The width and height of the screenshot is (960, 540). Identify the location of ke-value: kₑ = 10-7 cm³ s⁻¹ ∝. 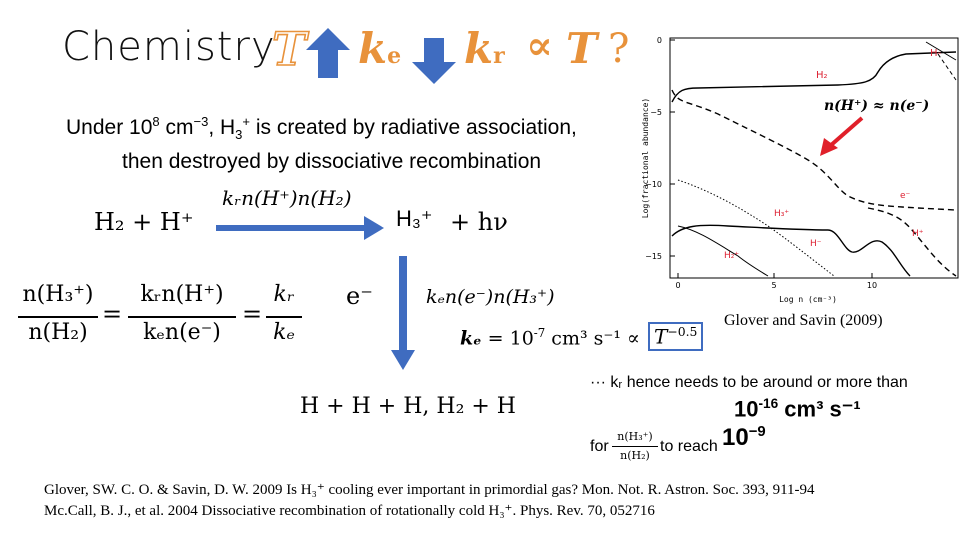
(550, 338).